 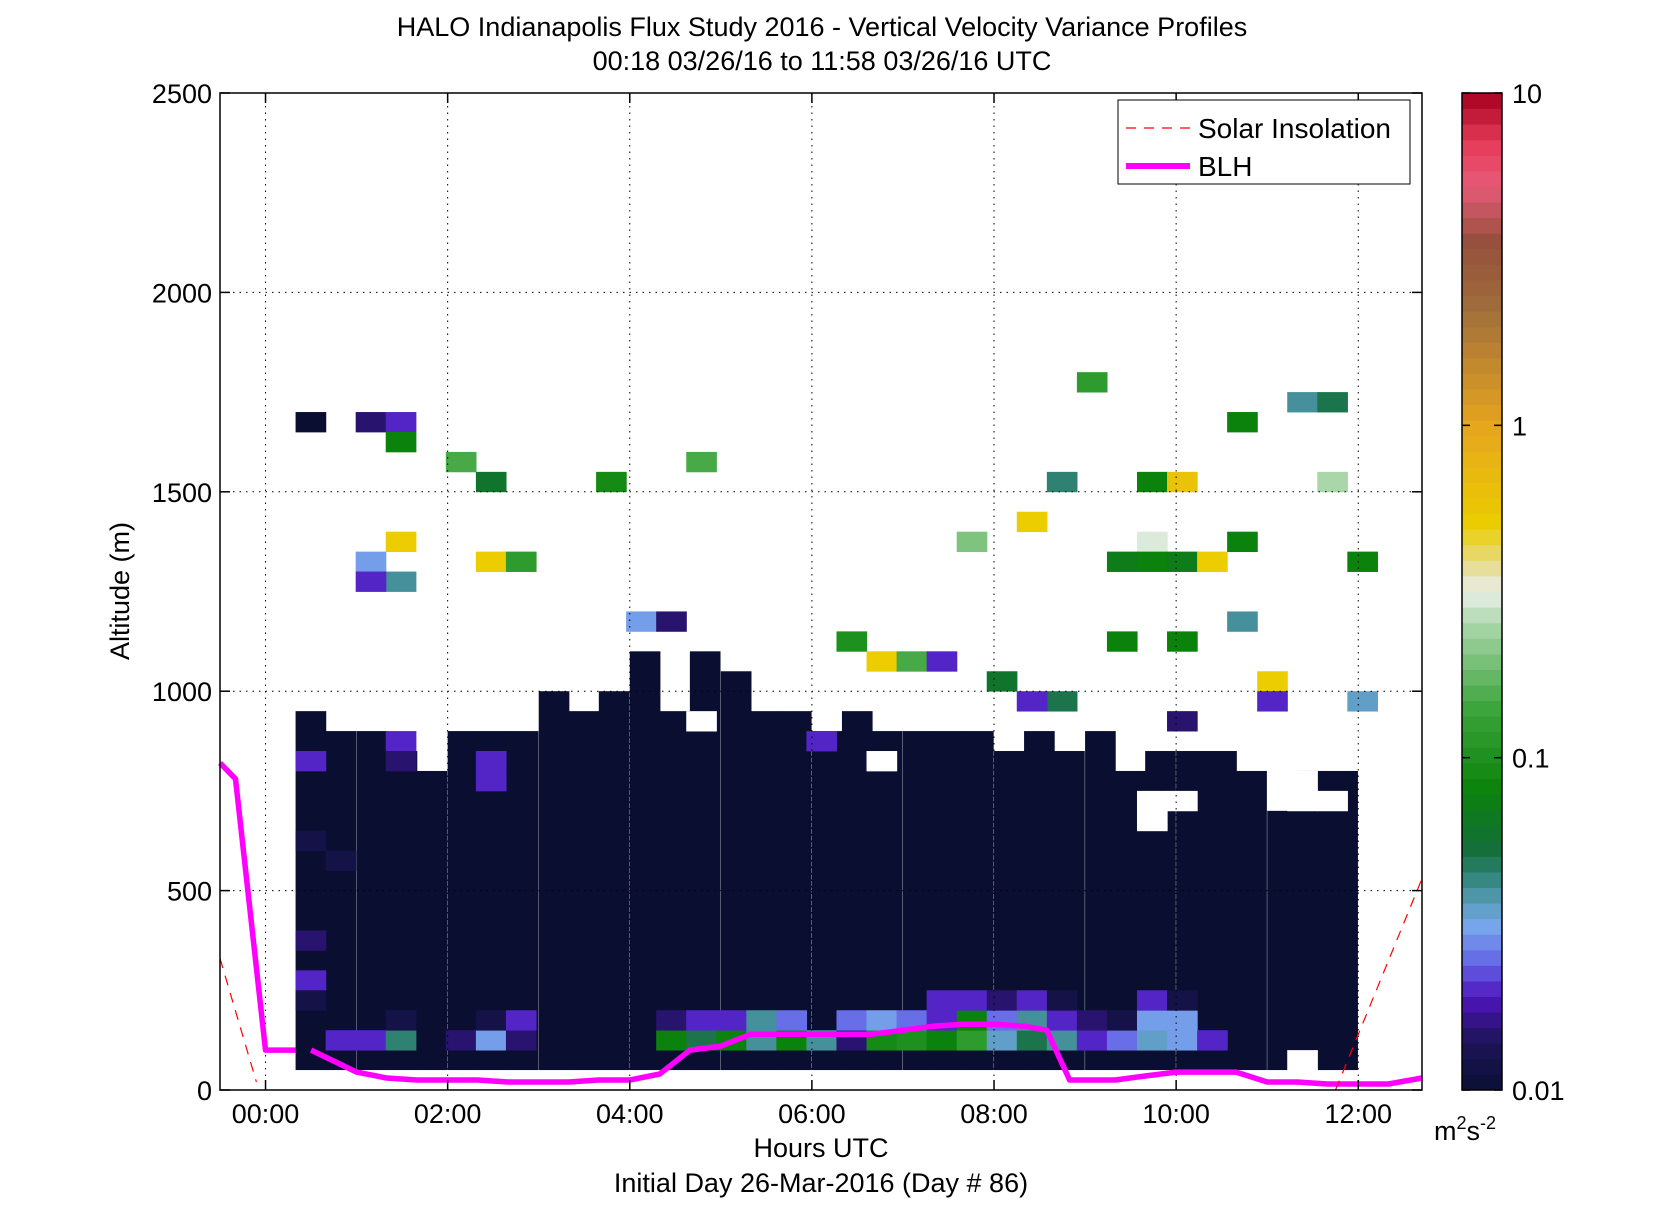 What do you see at coordinates (630, 1114) in the screenshot?
I see `x-tick-label: 04:00` at bounding box center [630, 1114].